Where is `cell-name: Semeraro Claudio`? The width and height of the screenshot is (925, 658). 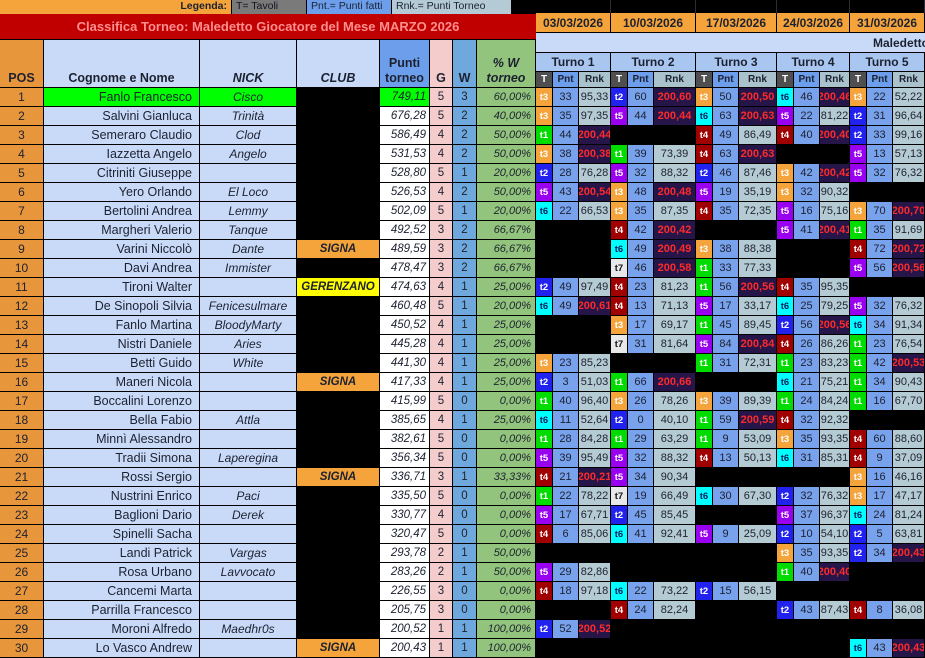 cell-name: Semeraro Claudio is located at coordinates (122, 135).